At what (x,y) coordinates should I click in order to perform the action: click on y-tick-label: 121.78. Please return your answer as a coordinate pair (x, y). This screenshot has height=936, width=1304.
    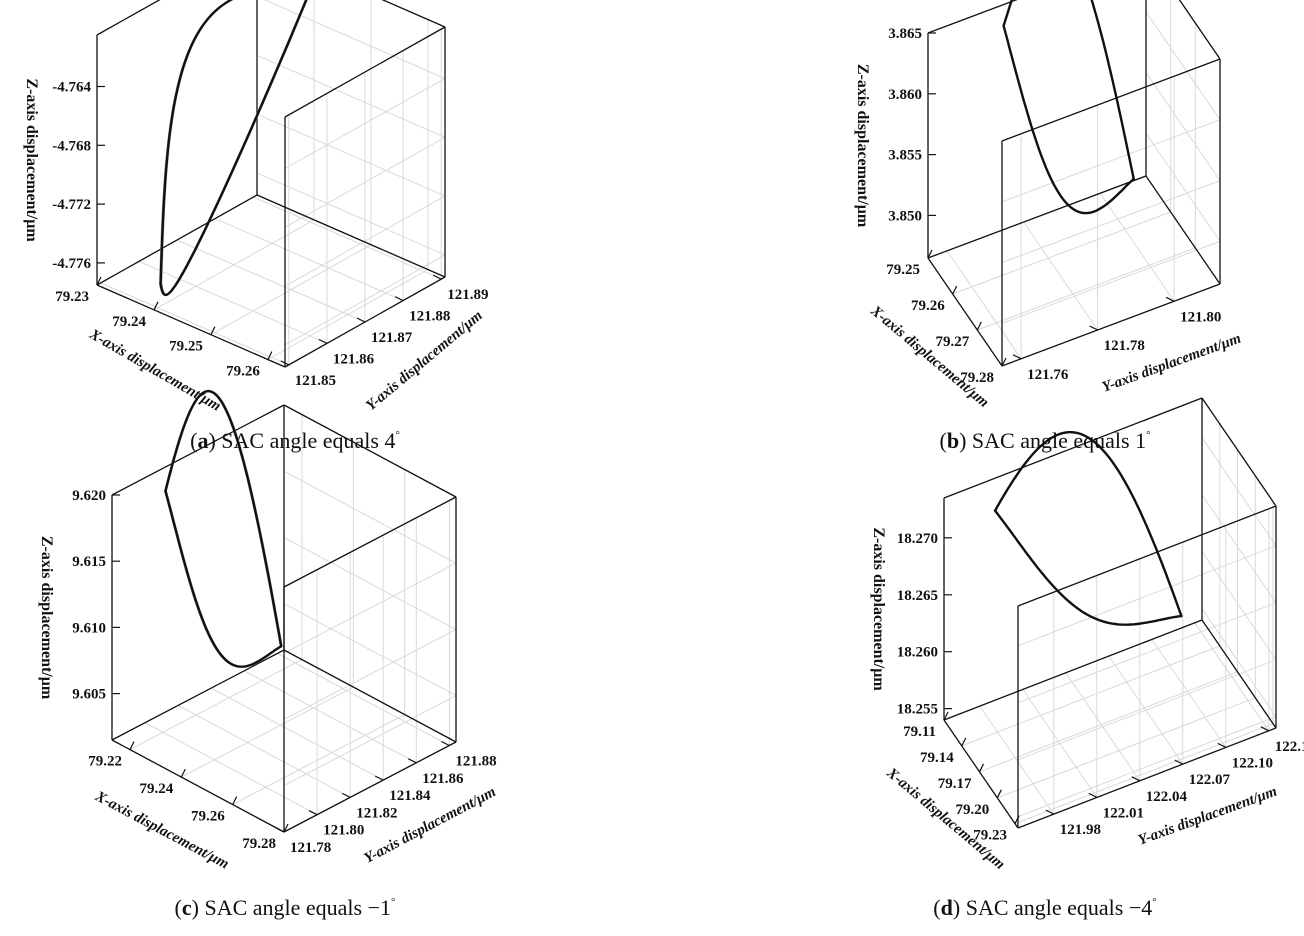
    Looking at the image, I should click on (310, 848).